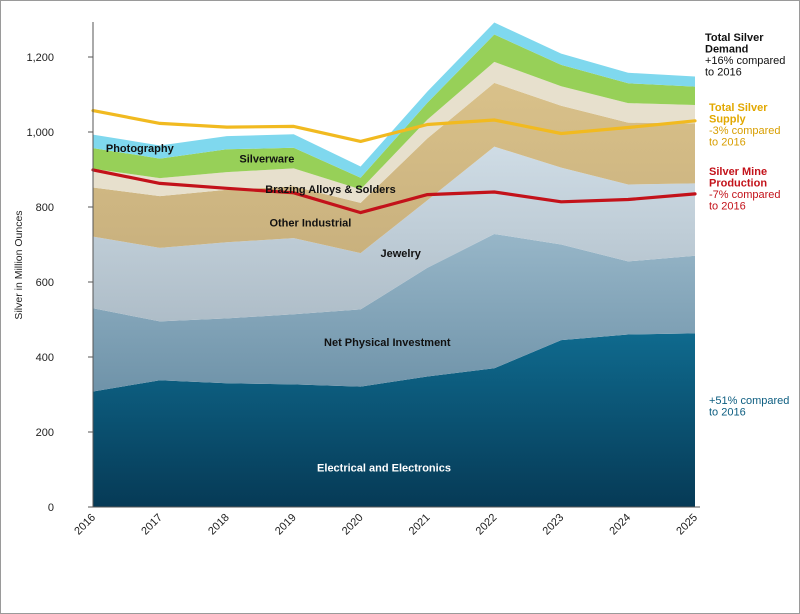 The height and width of the screenshot is (614, 800). I want to click on annotation-heading: Production, so click(738, 184).